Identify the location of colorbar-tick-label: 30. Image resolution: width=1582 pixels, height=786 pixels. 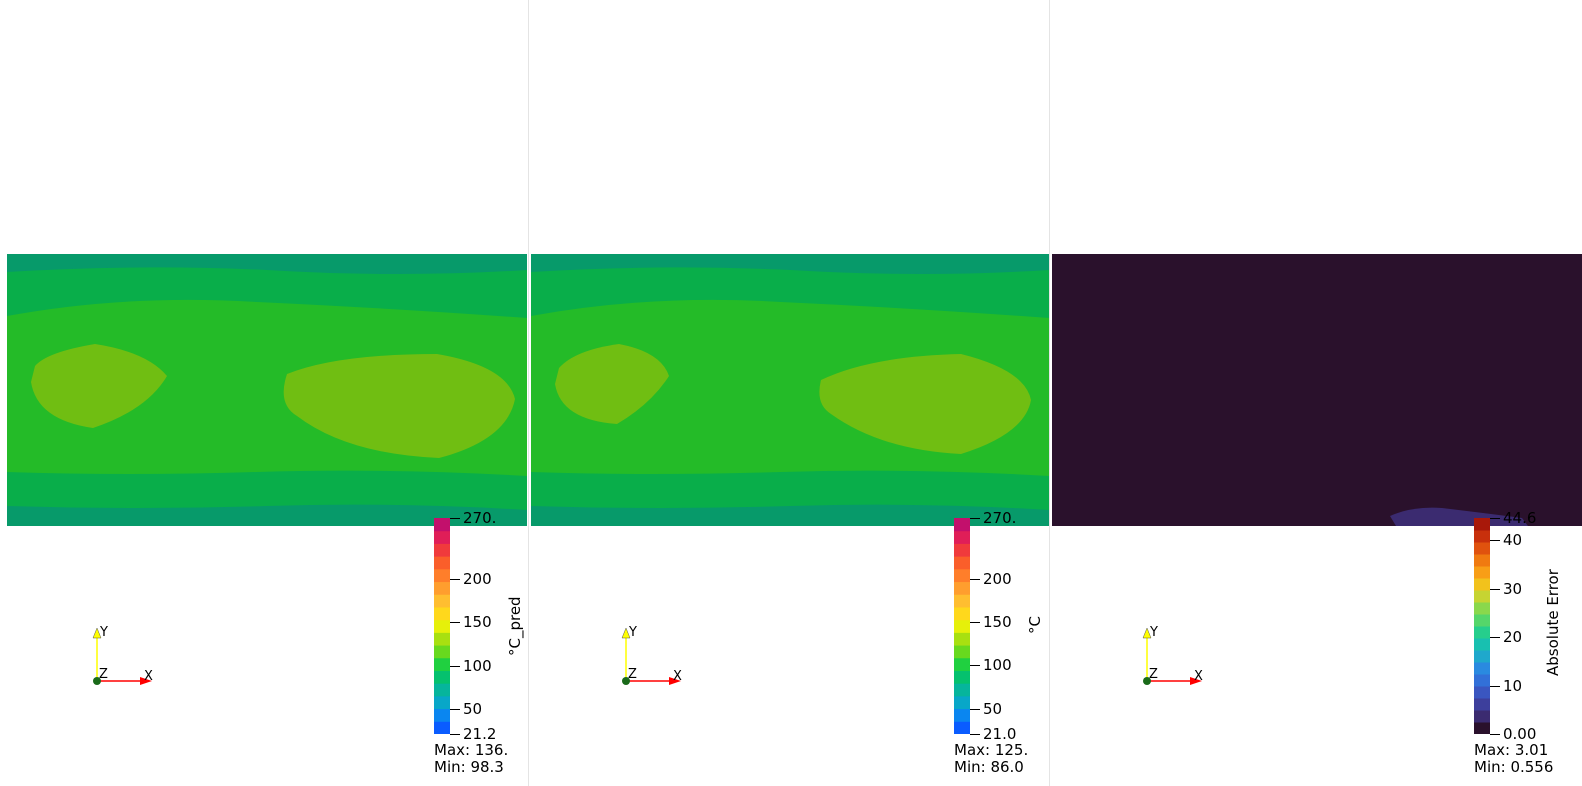
(1513, 589).